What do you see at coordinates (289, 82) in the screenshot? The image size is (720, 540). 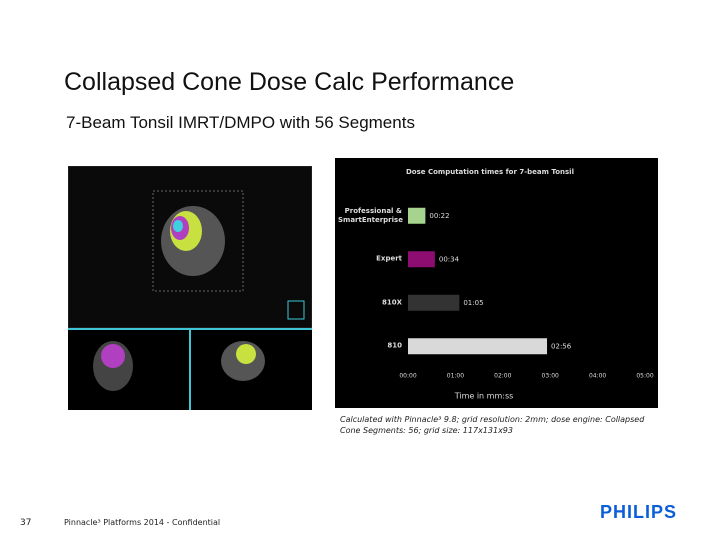 I see `slide-title: Collapsed Cone Dose Calc Performance` at bounding box center [289, 82].